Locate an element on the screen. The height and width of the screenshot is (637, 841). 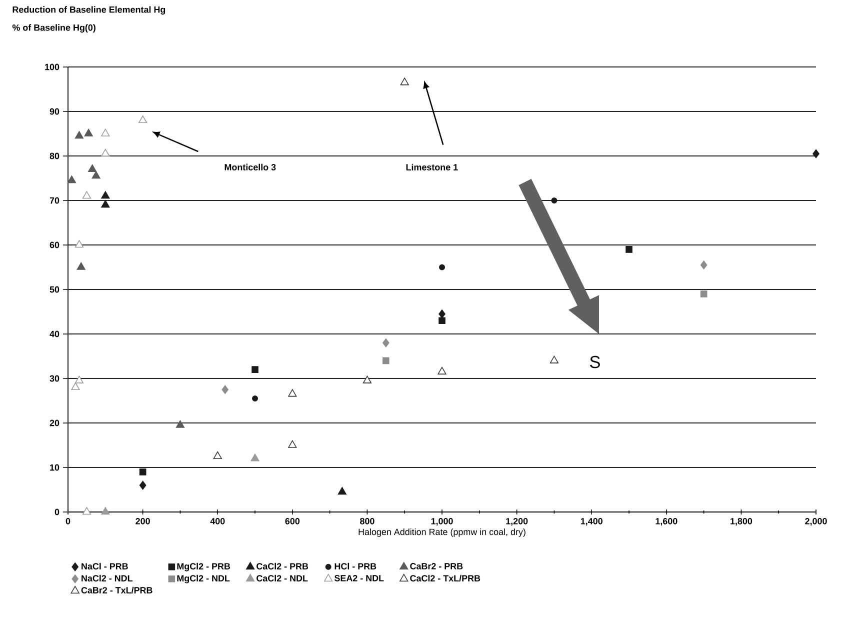
x-tick-label: 600 is located at coordinates (292, 521).